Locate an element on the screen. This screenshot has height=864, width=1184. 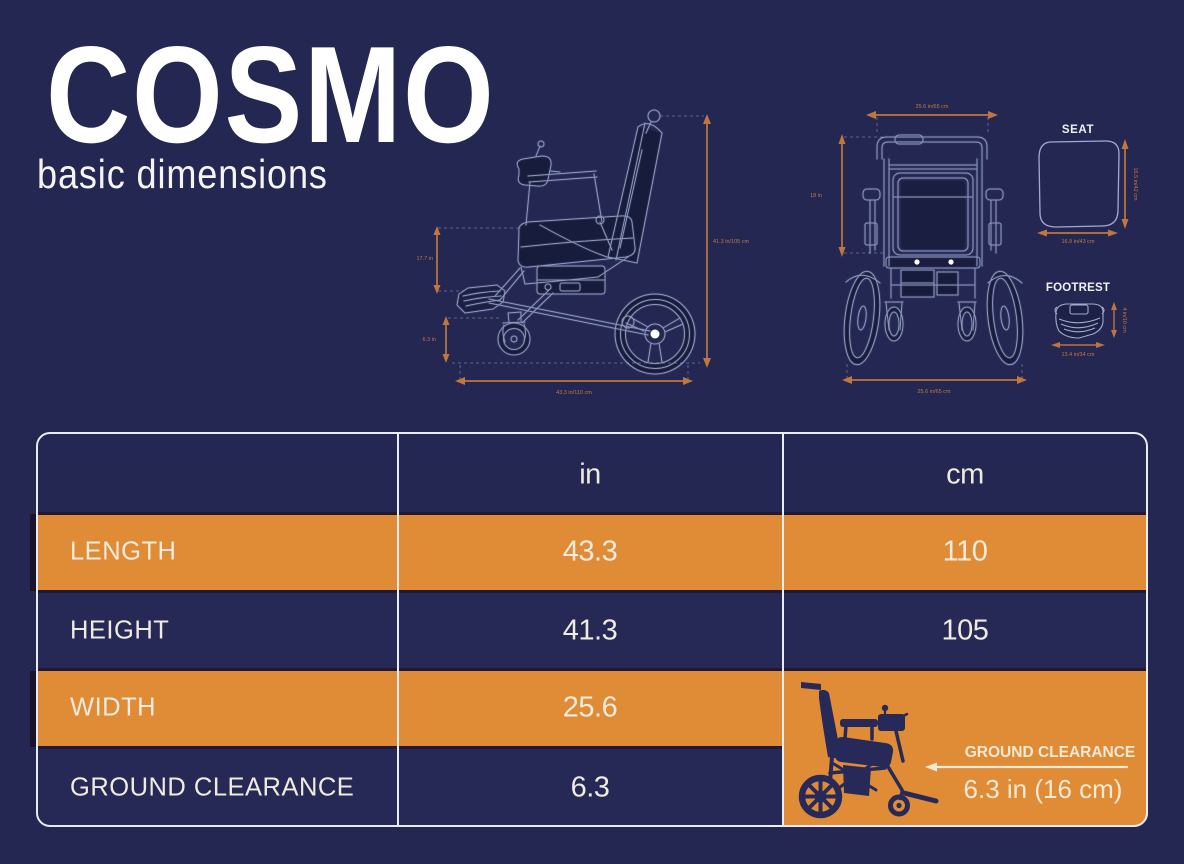
svg-text: 17.7 in is located at coordinates (424, 259).